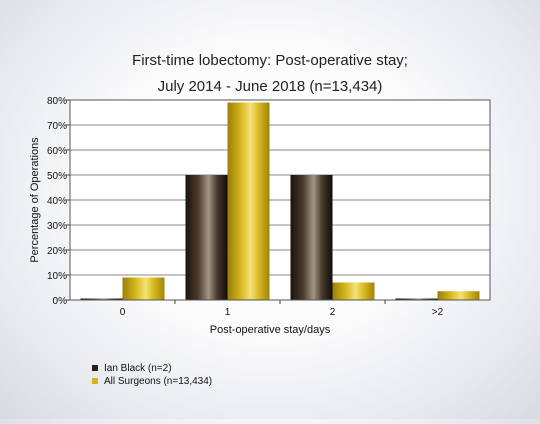 The image size is (540, 424). I want to click on legend-swatch-all-surgeons, so click(95, 381).